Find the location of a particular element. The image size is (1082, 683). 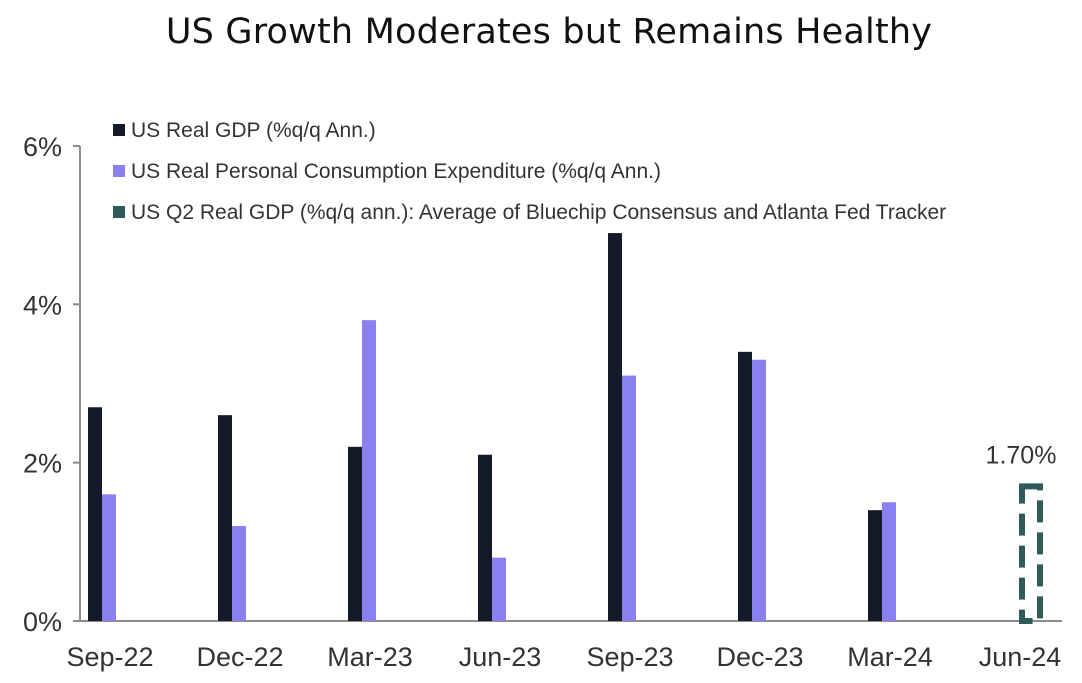

y-tick-label: 0% is located at coordinates (42, 622).